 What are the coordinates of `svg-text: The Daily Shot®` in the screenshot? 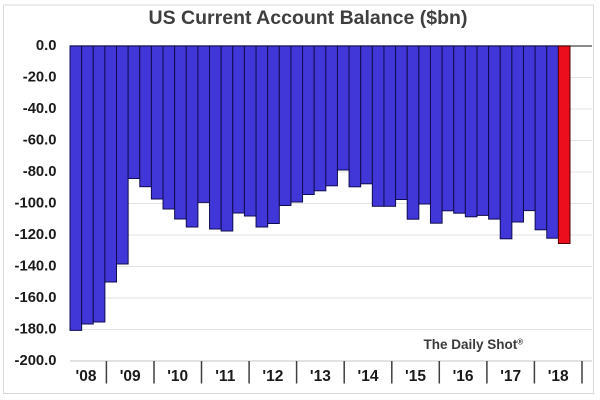 It's located at (474, 344).